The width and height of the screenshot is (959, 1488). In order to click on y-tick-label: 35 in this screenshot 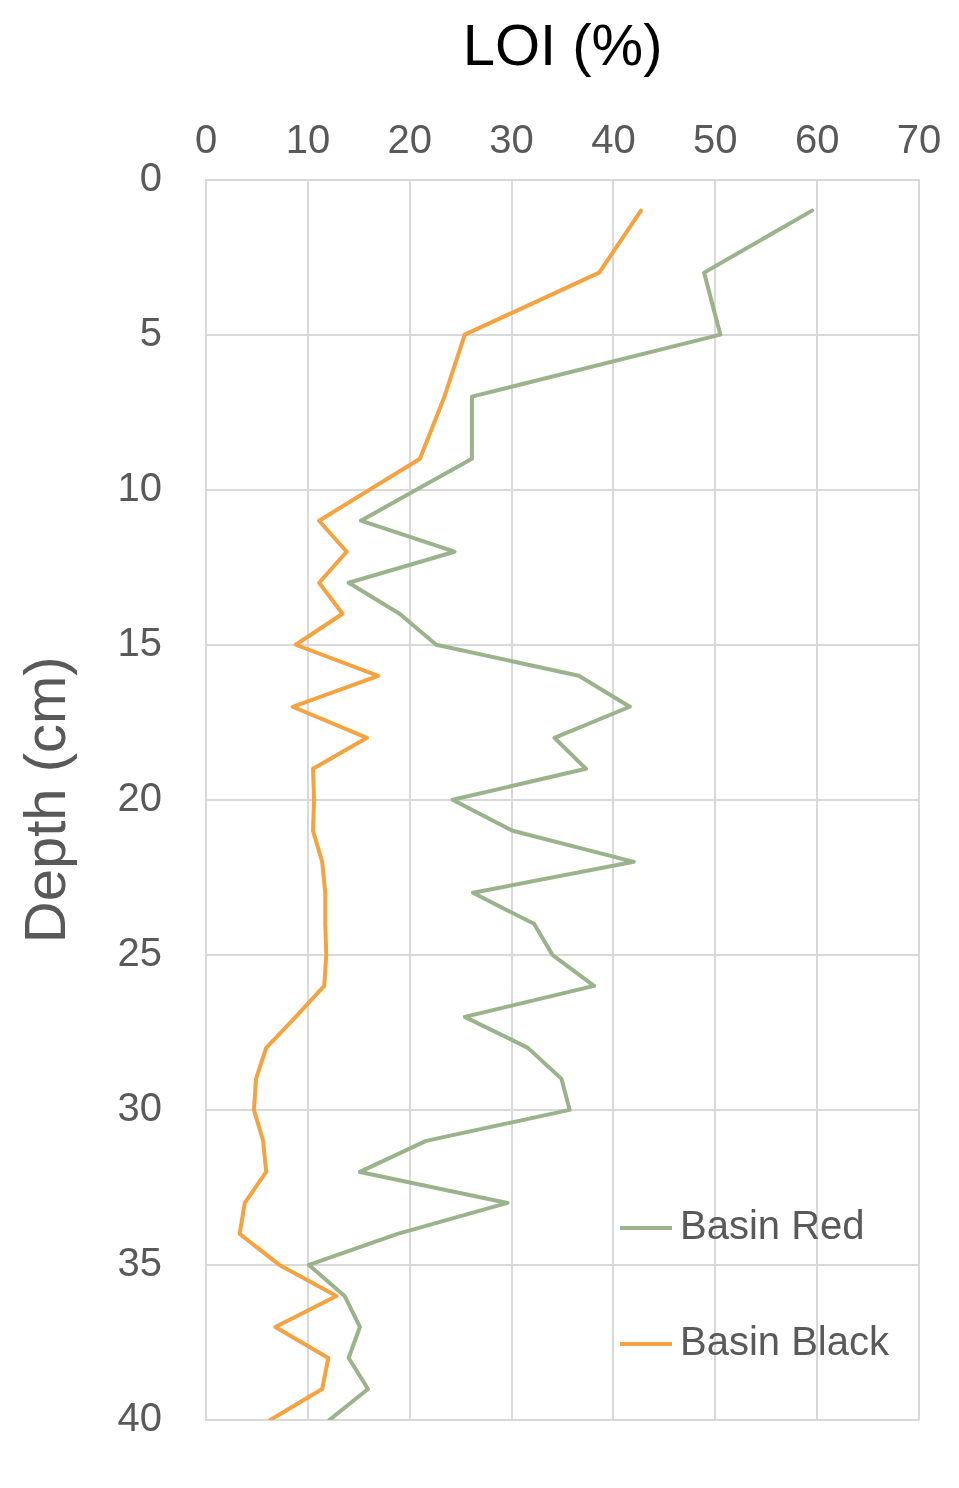, I will do `click(140, 1261)`.